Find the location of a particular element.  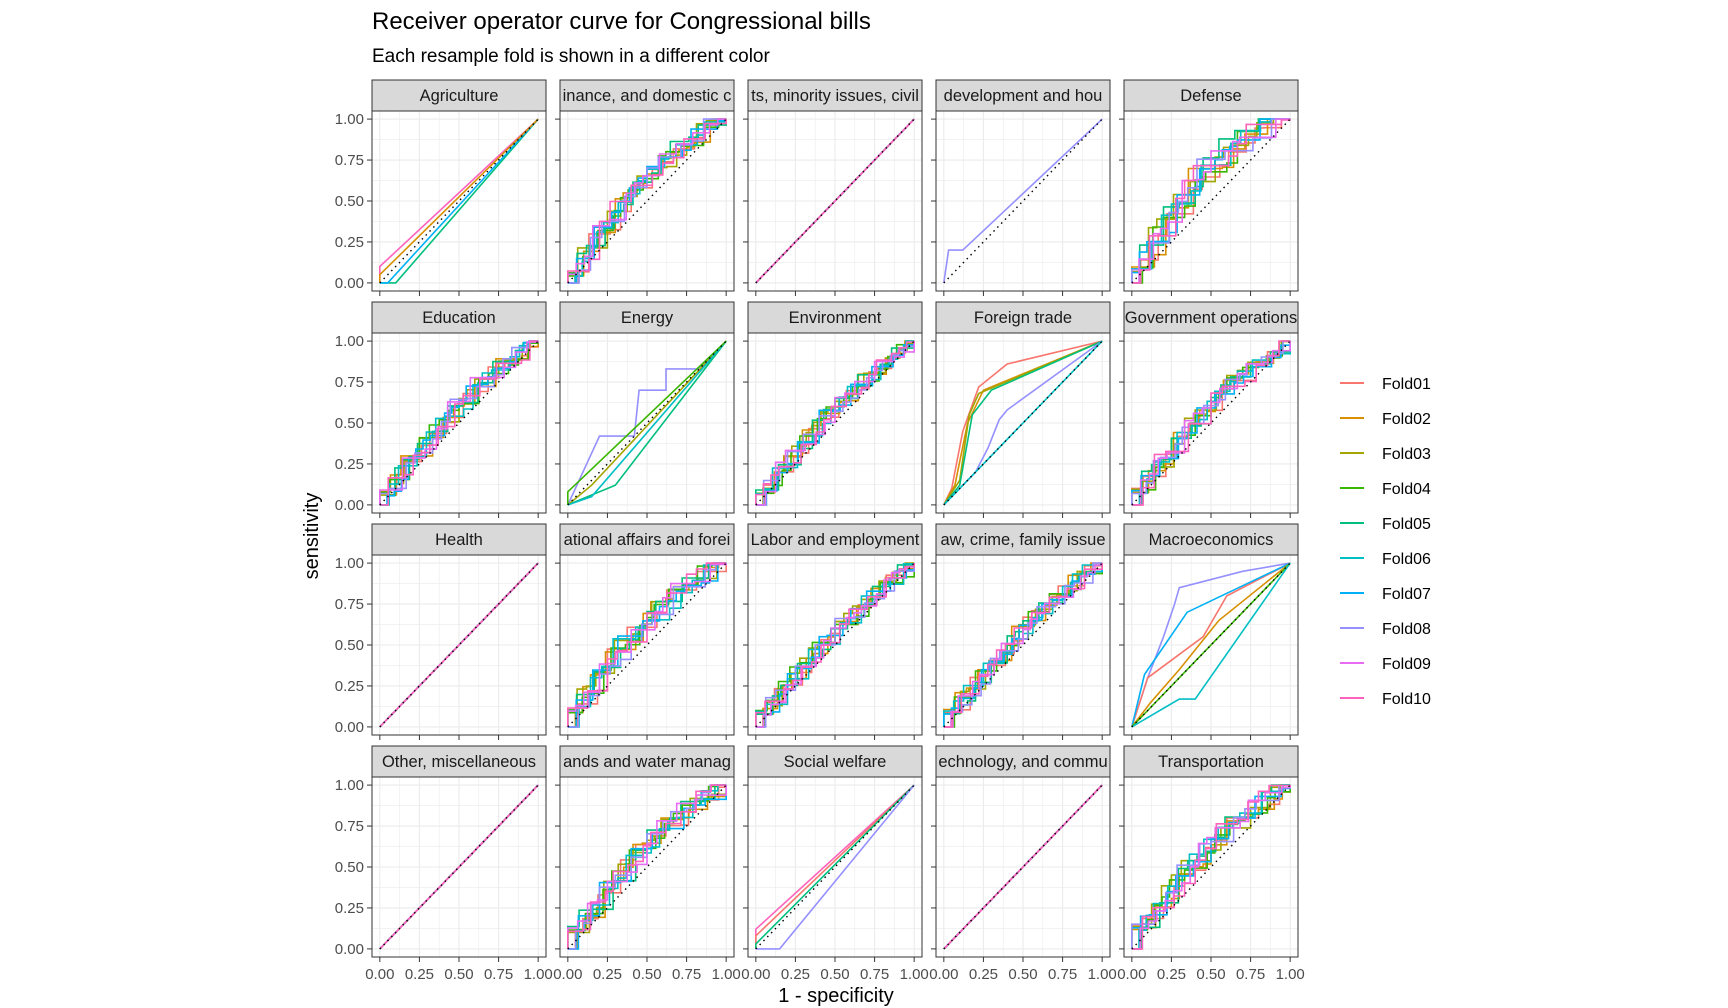

facet-strip-label: inance, and domestic c is located at coordinates (647, 96).